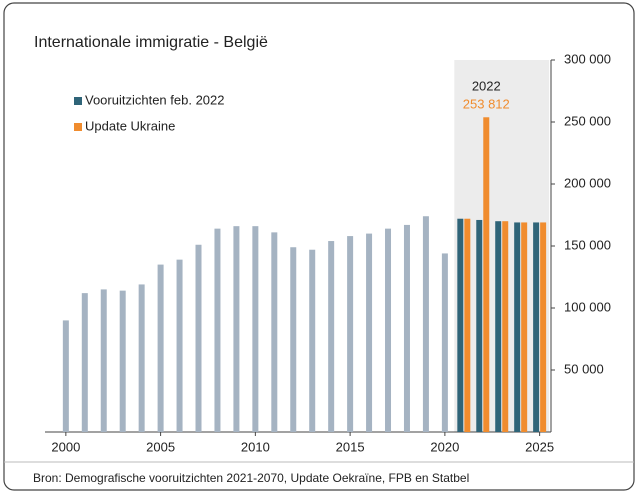 The image size is (638, 499). What do you see at coordinates (587, 182) in the screenshot?
I see `y-tick-label: 200 000` at bounding box center [587, 182].